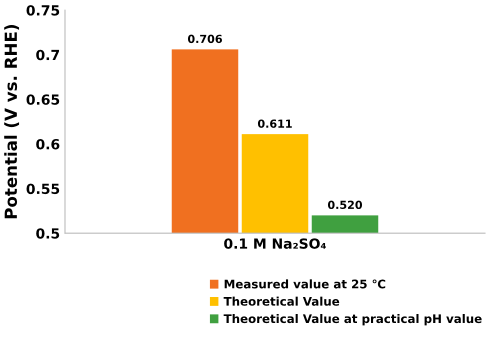 This screenshot has width=500, height=338. I want to click on data-label: 0.520, so click(345, 205).